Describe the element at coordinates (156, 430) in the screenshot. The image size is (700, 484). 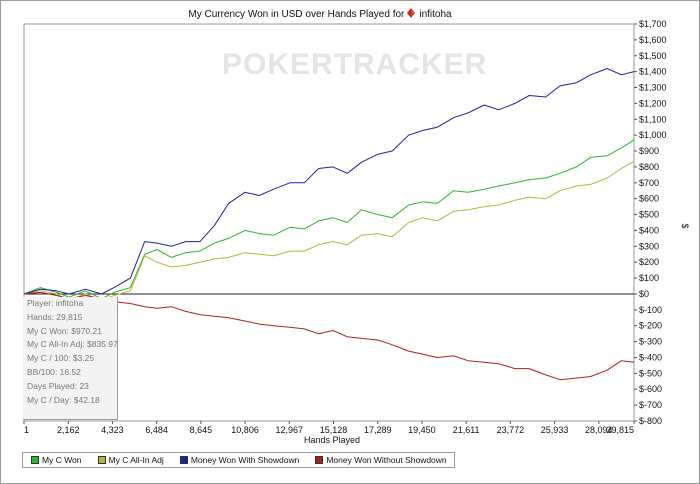
I see `x-tick-label: 6,484` at that location.